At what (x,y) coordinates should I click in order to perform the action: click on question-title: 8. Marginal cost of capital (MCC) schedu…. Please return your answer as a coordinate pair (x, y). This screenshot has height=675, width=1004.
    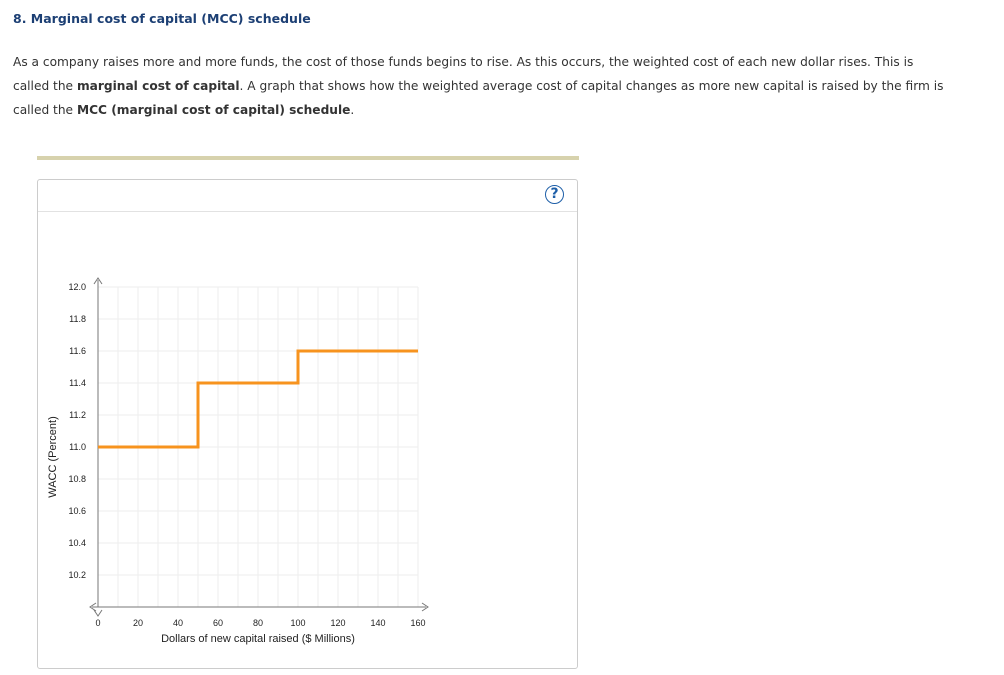
    Looking at the image, I should click on (162, 18).